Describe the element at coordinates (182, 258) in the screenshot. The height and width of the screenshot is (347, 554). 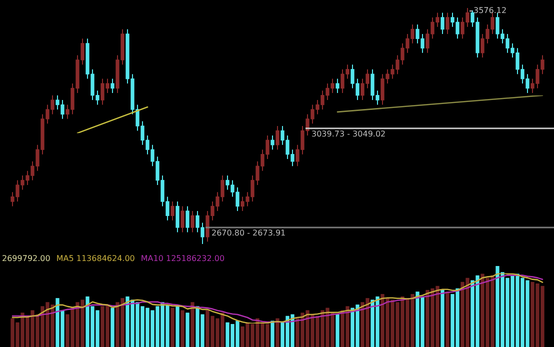
I see `text: MA10 125186232.00` at that location.